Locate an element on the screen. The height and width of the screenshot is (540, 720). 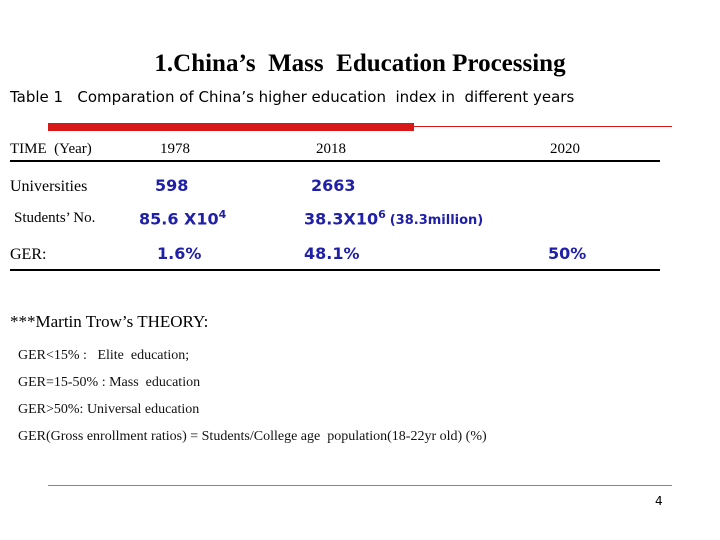
header-cell: 2020 is located at coordinates (565, 149).